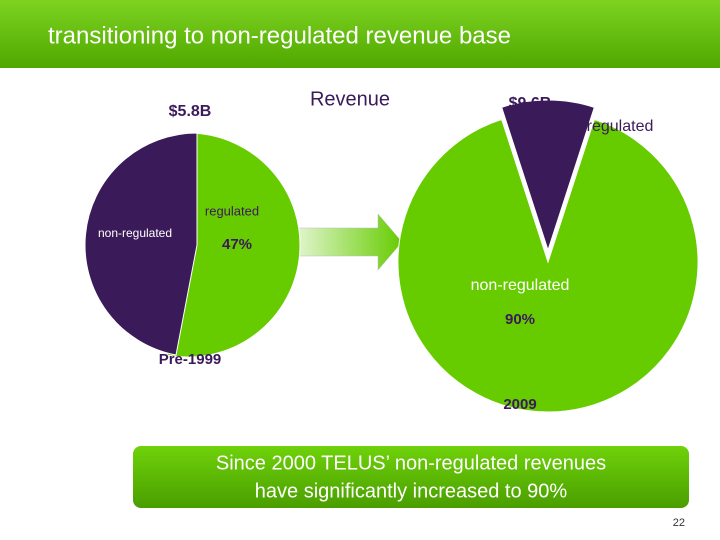  I want to click on pie-caption: Pre-1999, so click(190, 359).